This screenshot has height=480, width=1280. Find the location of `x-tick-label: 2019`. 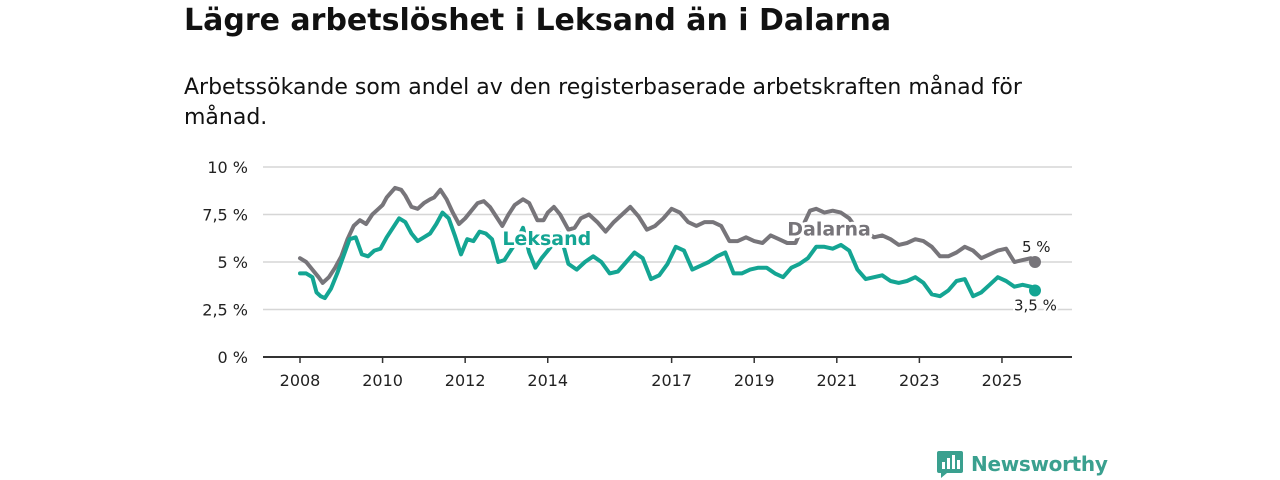

x-tick-label: 2019 is located at coordinates (754, 380).